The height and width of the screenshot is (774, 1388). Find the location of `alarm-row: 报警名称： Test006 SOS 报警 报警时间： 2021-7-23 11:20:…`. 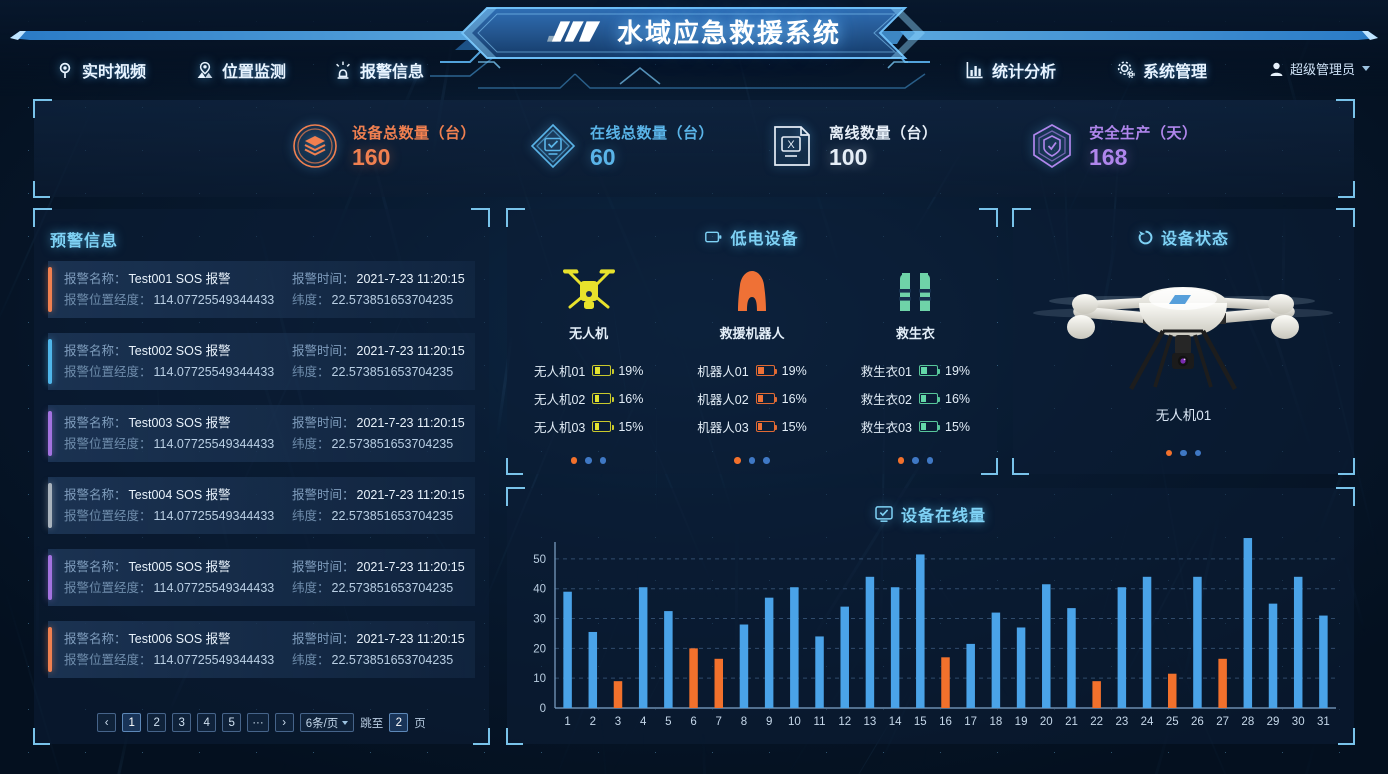

alarm-row: 报警名称： Test006 SOS 报警 报警时间： 2021-7-23 11:20:… is located at coordinates (261, 649).